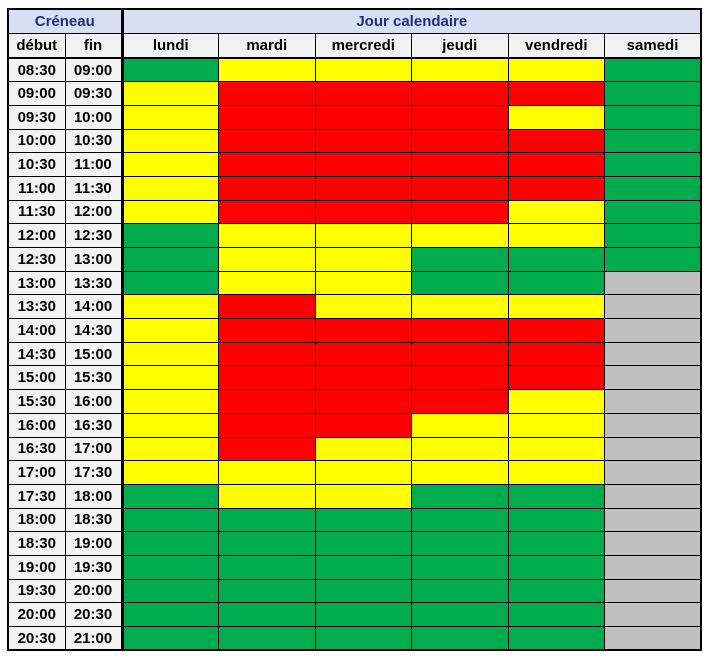 Image resolution: width=708 pixels, height=660 pixels. What do you see at coordinates (460, 46) in the screenshot?
I see `col-header-jeudi: jeudi` at bounding box center [460, 46].